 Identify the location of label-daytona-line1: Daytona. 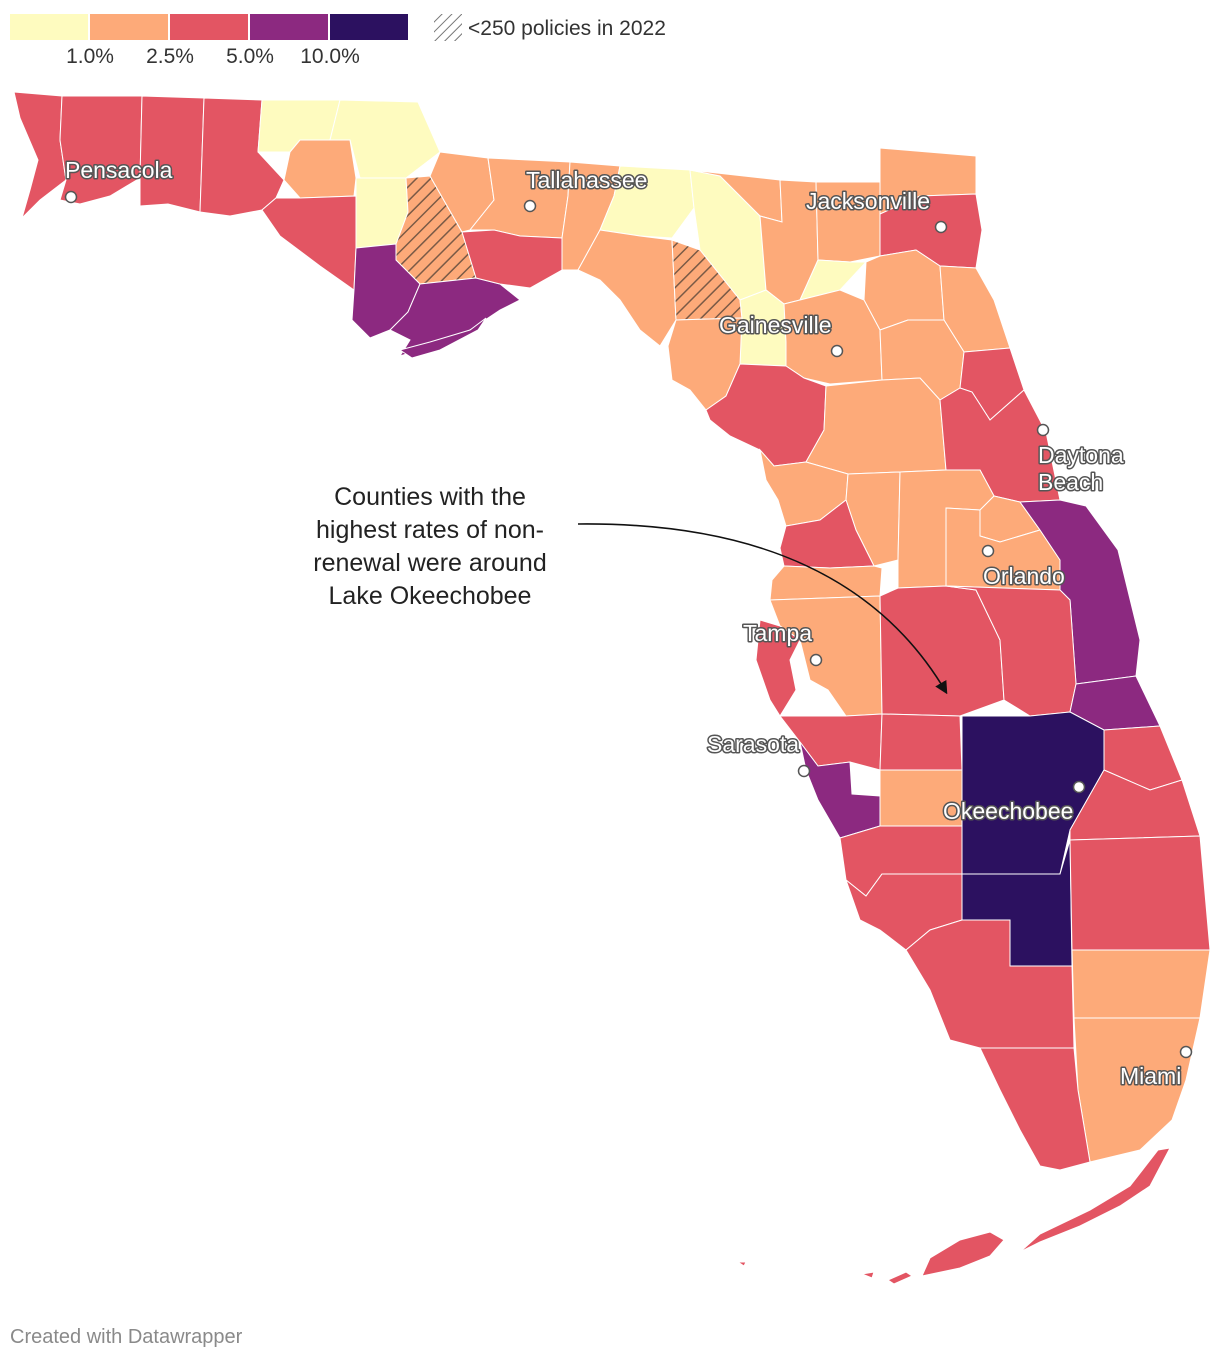
(1081, 455).